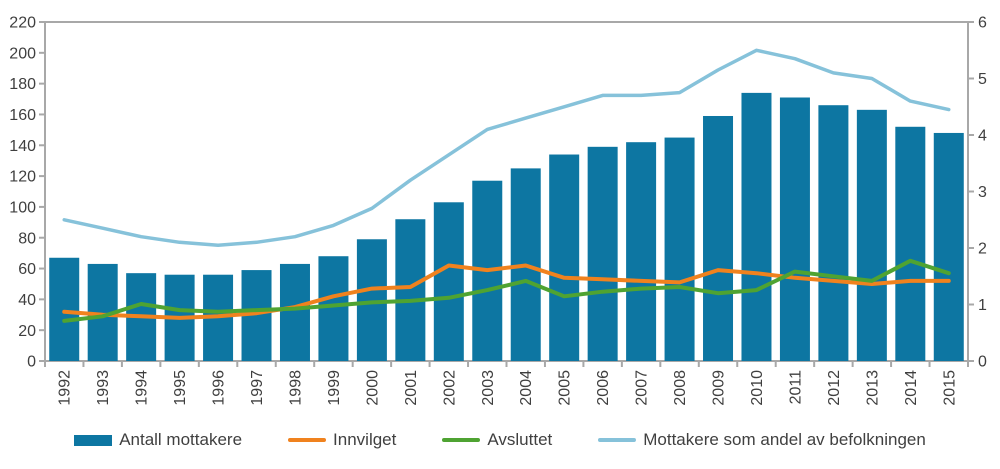 The width and height of the screenshot is (1000, 469). Describe the element at coordinates (22, 146) in the screenshot. I see `left-axis-tick-label: 140` at that location.